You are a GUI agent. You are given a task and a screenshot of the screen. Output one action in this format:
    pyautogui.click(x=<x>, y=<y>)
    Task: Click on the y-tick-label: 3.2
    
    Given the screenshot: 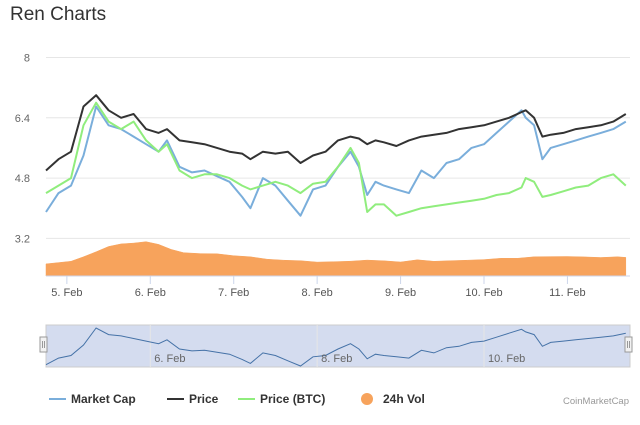 What is the action you would take?
    pyautogui.click(x=22, y=239)
    